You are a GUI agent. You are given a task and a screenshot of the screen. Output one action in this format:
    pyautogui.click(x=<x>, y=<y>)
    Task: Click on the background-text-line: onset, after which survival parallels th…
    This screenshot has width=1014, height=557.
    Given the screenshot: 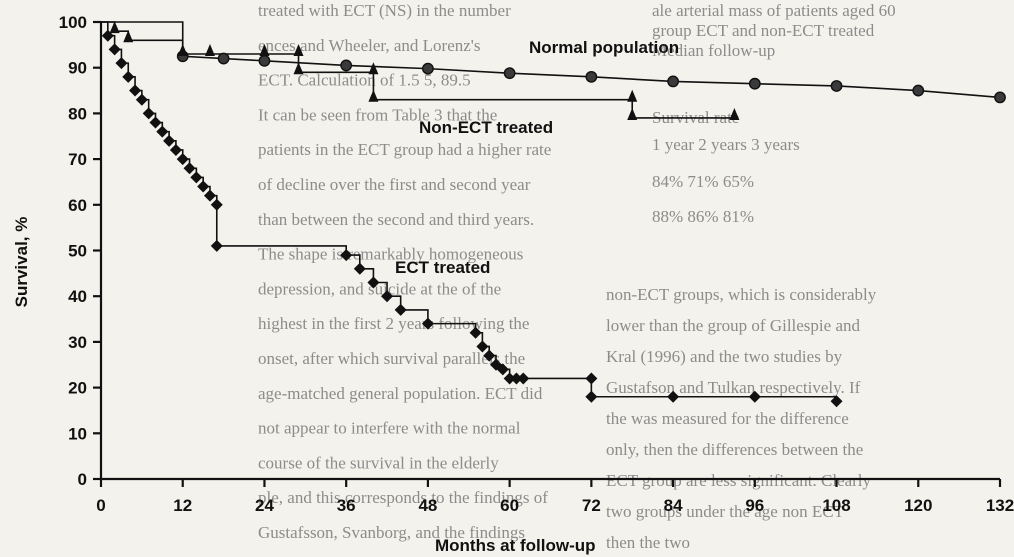 What is the action you would take?
    pyautogui.click(x=391, y=358)
    